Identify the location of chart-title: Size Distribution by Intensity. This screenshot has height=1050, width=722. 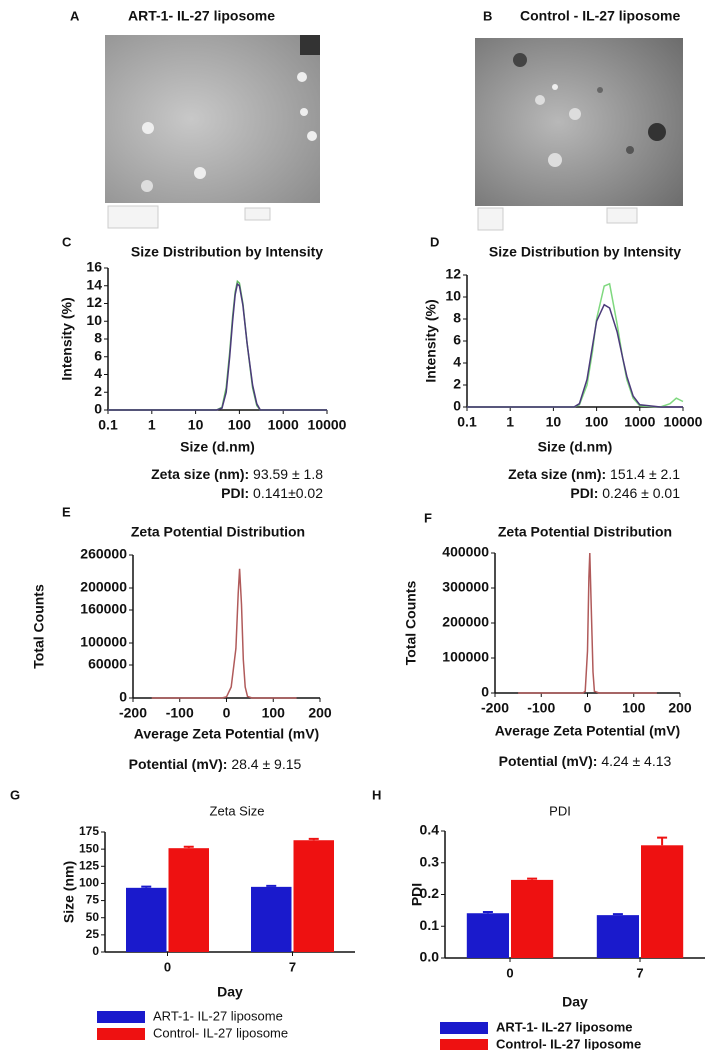
(227, 252).